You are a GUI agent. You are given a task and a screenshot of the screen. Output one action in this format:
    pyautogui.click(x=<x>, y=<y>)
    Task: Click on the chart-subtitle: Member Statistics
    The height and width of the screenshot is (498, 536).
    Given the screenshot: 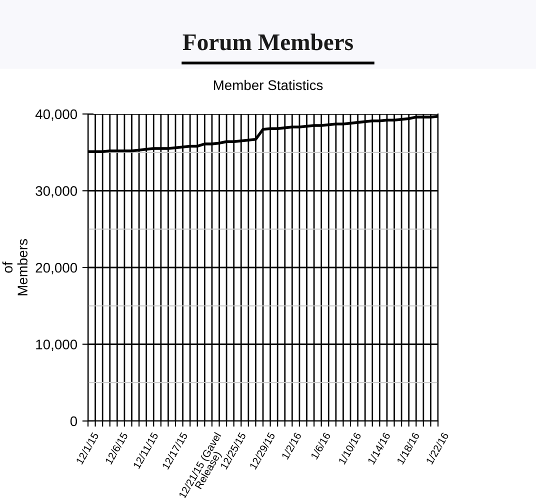 What is the action you would take?
    pyautogui.click(x=268, y=85)
    